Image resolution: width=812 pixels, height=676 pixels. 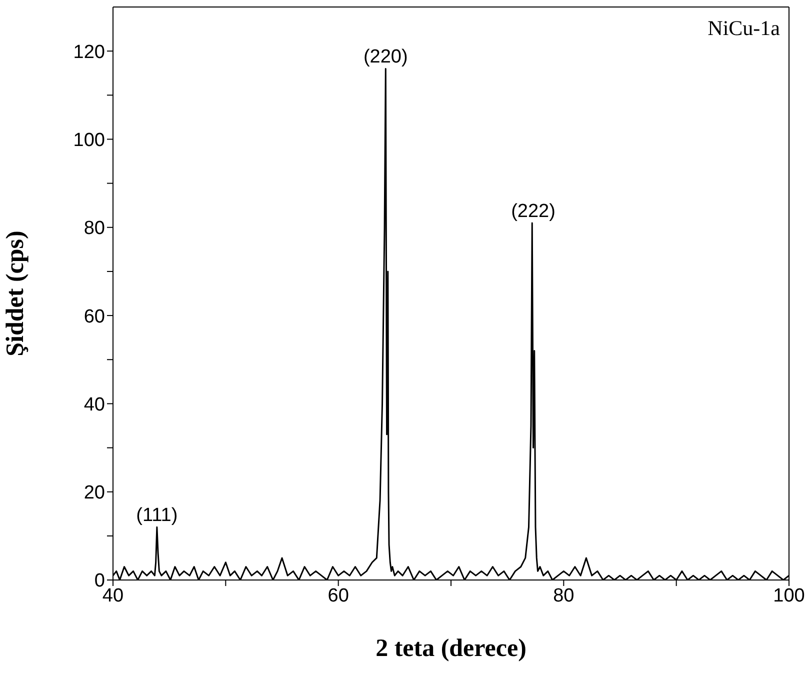 I want to click on annotation: (222), so click(x=533, y=211).